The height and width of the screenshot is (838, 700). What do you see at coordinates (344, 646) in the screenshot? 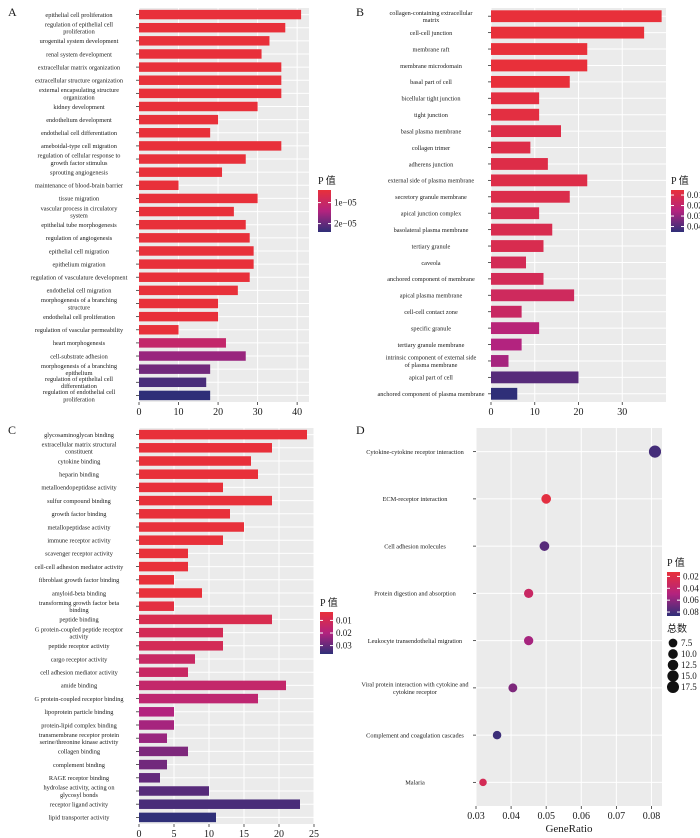
I see `legend-tick-label: 0.03` at bounding box center [344, 646].